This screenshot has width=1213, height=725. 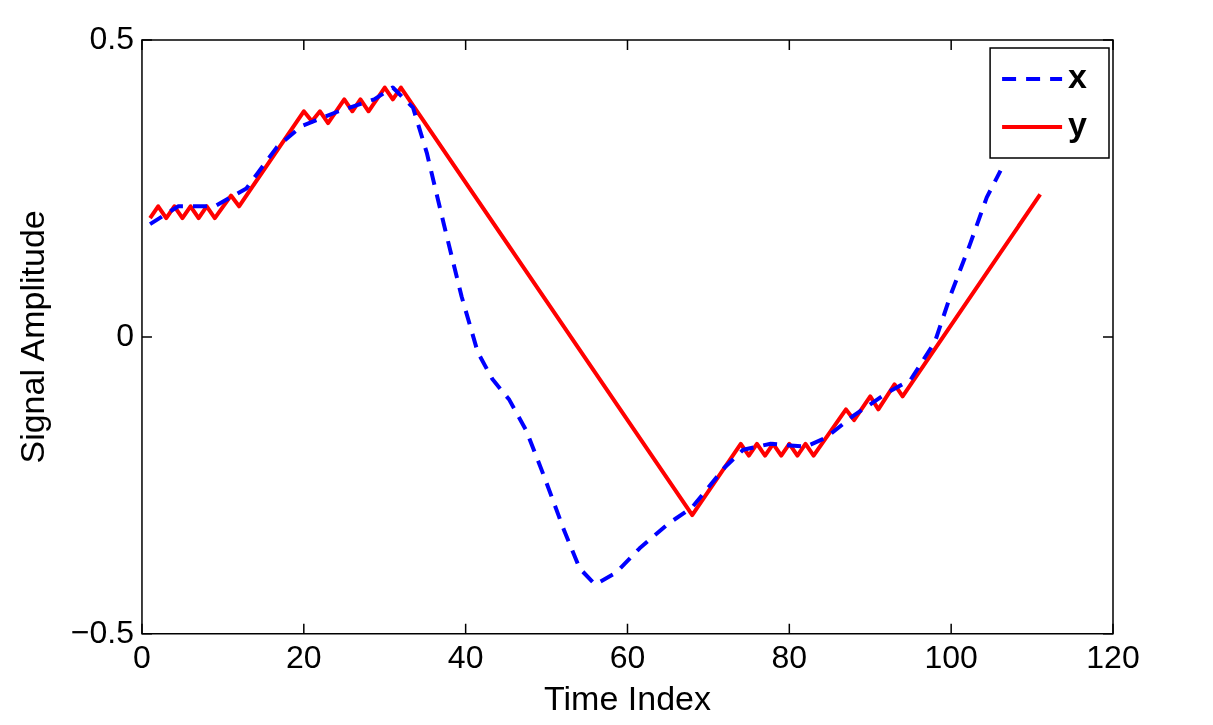 What do you see at coordinates (1078, 76) in the screenshot?
I see `legend-label: x` at bounding box center [1078, 76].